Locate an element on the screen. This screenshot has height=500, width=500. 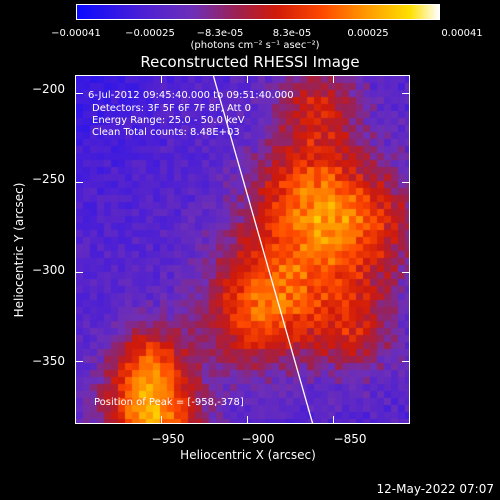
colorbar-tick: −0.00025 is located at coordinates (150, 33).